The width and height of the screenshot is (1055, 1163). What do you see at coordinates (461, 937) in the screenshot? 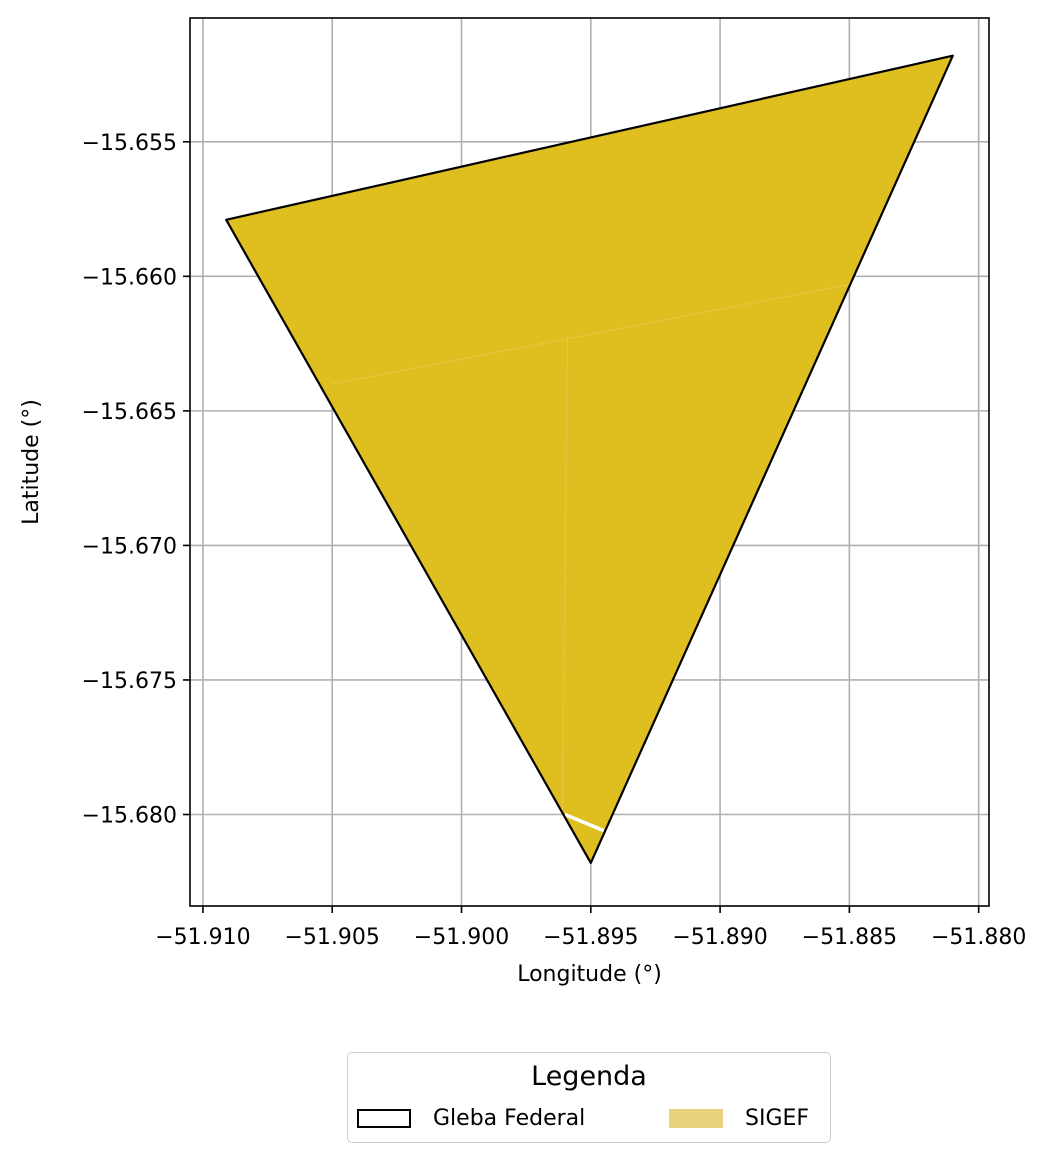
I see `x-tick-label: −51.900` at bounding box center [461, 937].